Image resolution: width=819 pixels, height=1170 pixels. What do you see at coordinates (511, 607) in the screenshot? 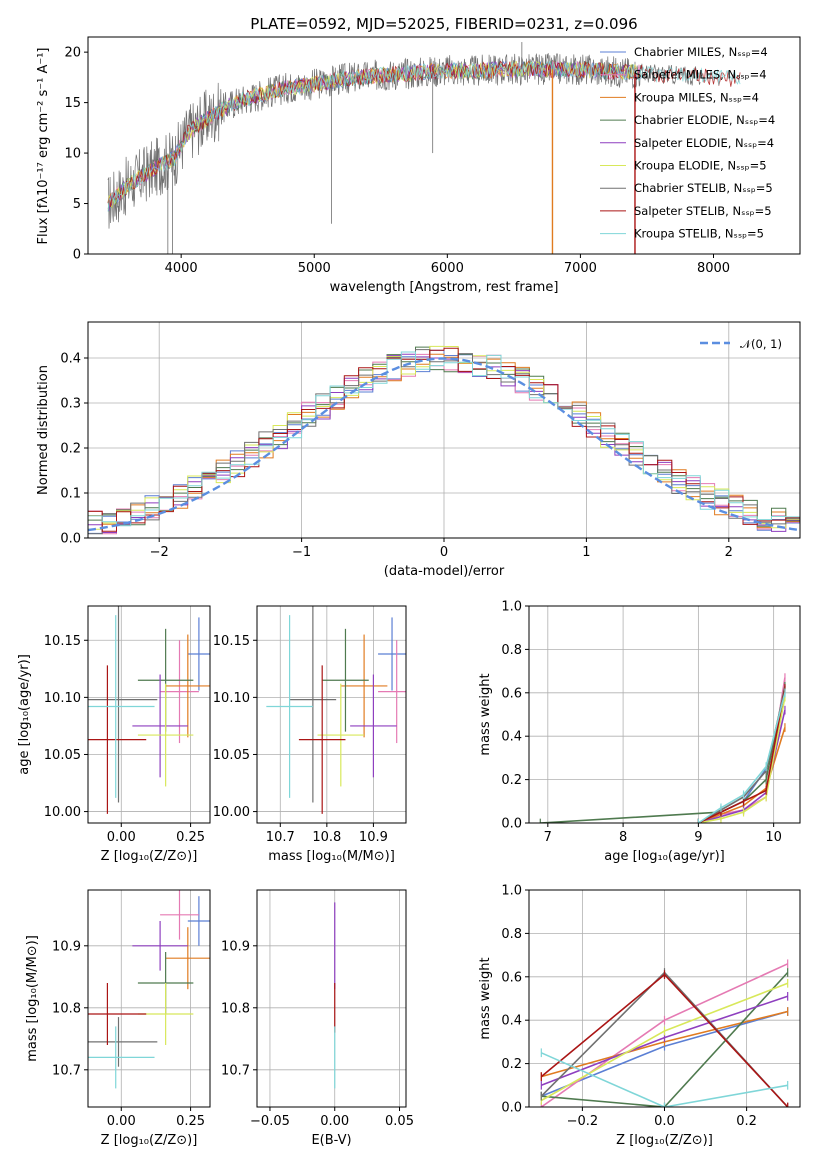
I see `y-tick-label: 1.0` at bounding box center [511, 607].